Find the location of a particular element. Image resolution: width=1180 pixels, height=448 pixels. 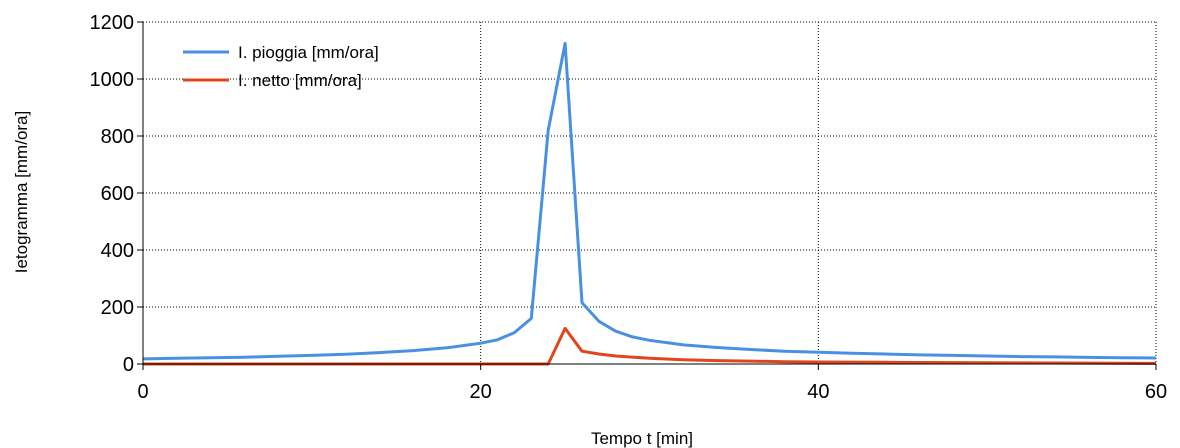

y-tick-label: 600 is located at coordinates (117, 194).